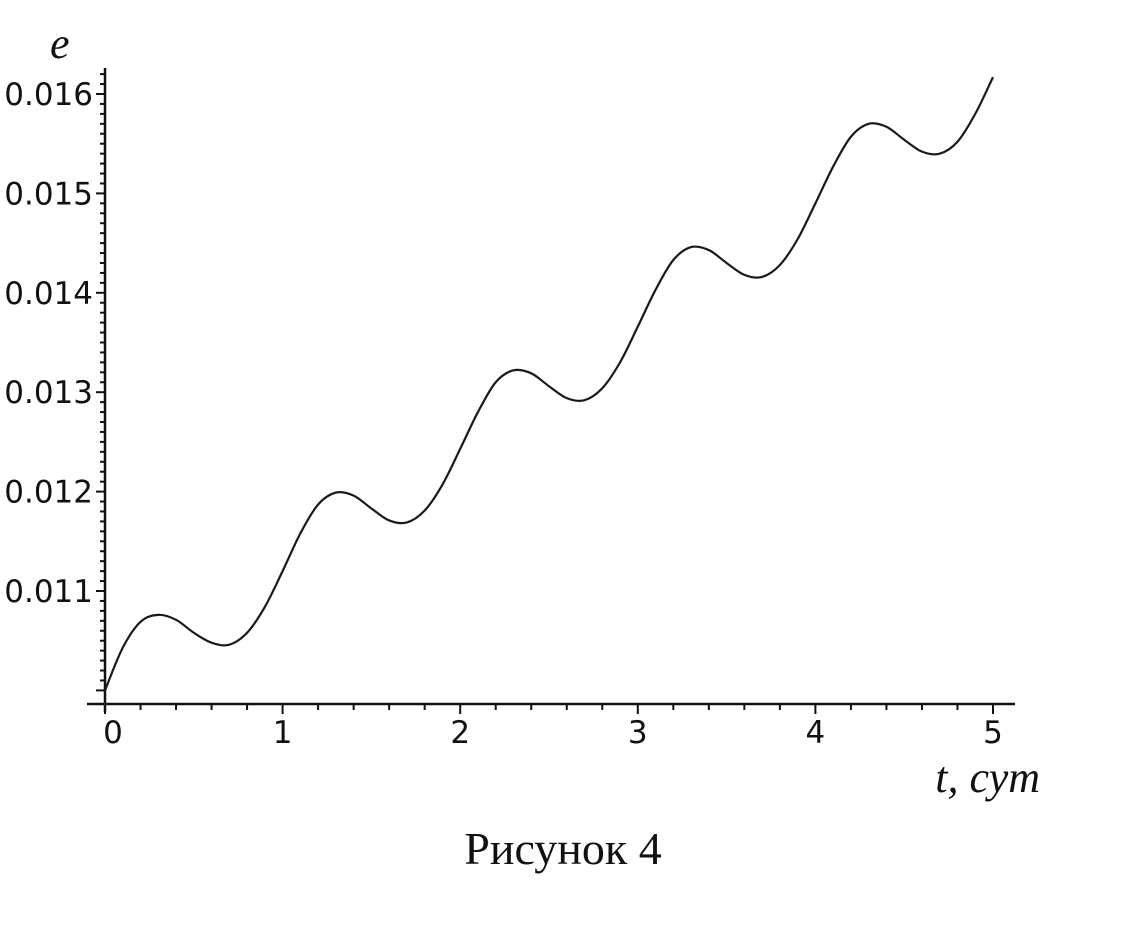 This screenshot has width=1126, height=936. I want to click on x-tick-label: 5, so click(993, 733).